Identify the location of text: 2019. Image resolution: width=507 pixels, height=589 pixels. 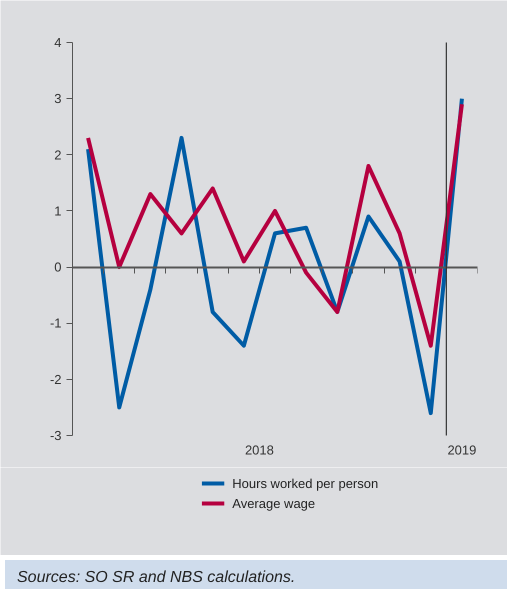
(461, 450).